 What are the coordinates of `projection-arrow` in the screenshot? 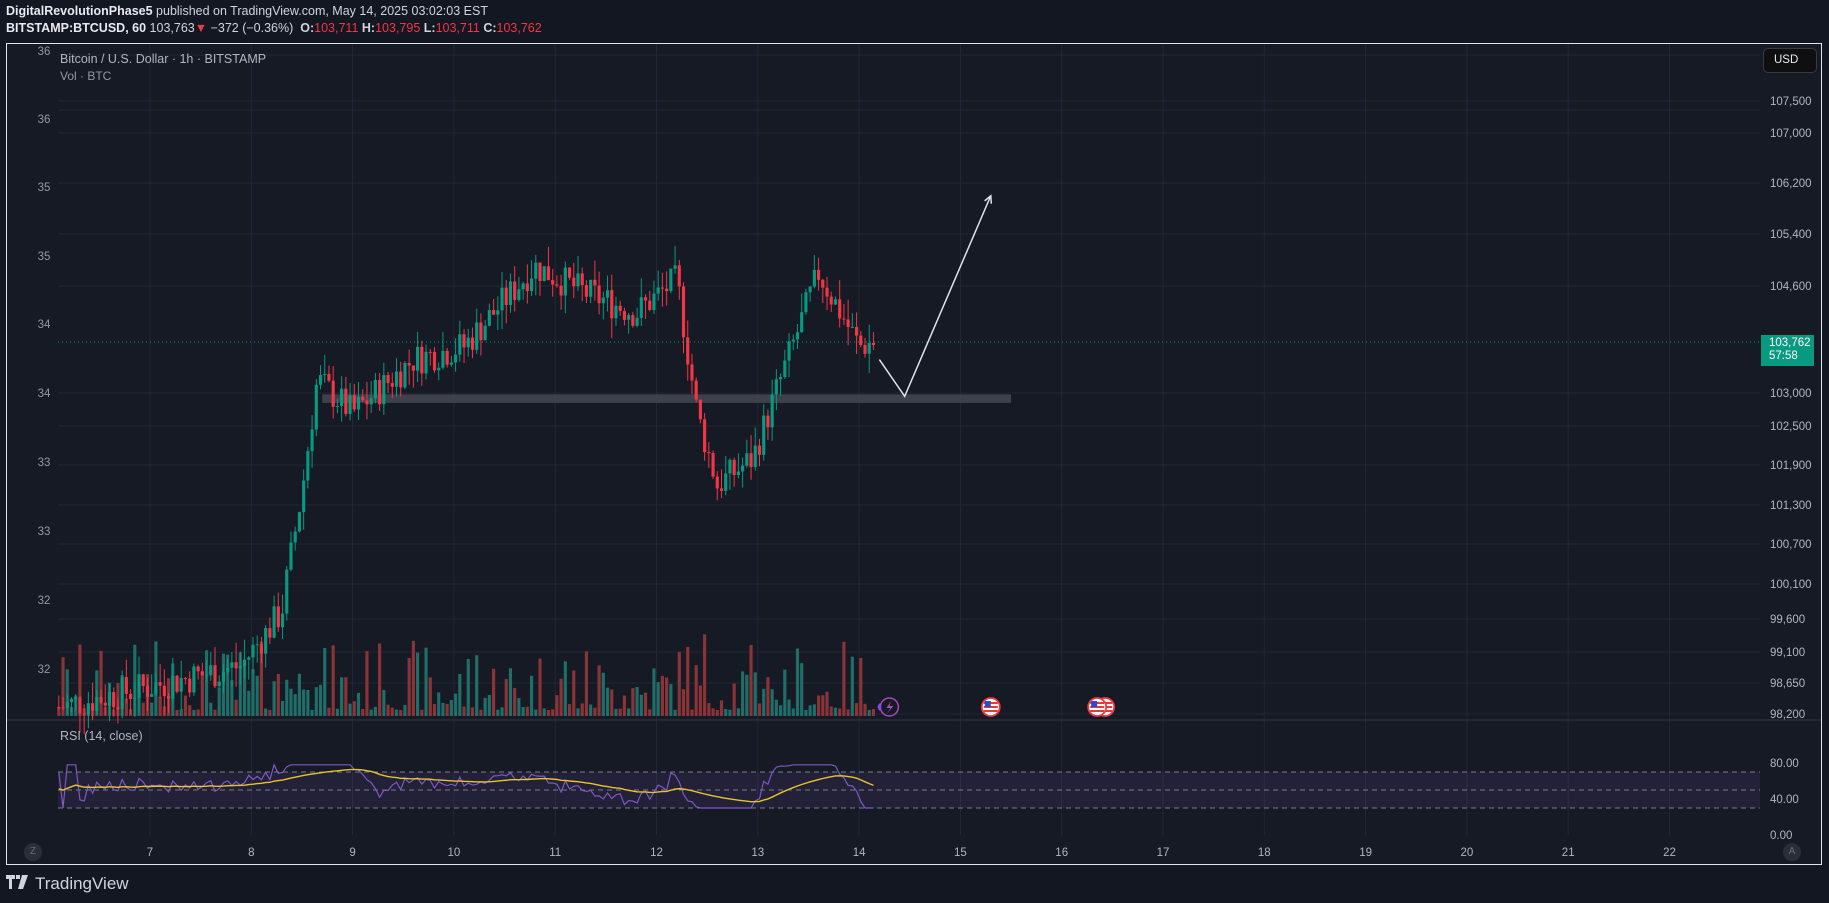 It's located at (935, 296).